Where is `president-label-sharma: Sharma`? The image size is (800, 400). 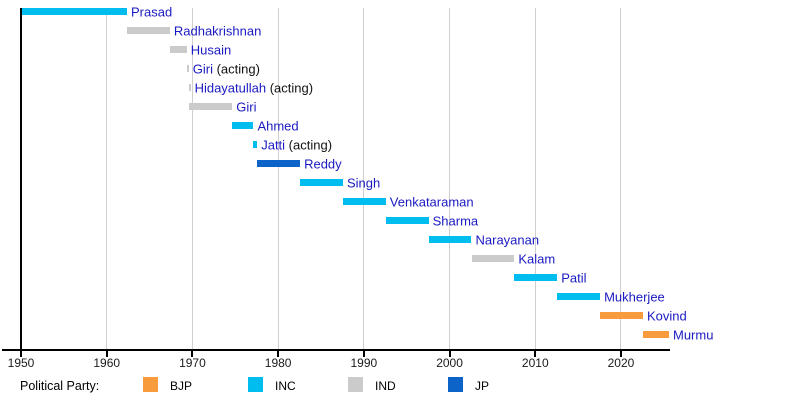
president-label-sharma: Sharma is located at coordinates (456, 220).